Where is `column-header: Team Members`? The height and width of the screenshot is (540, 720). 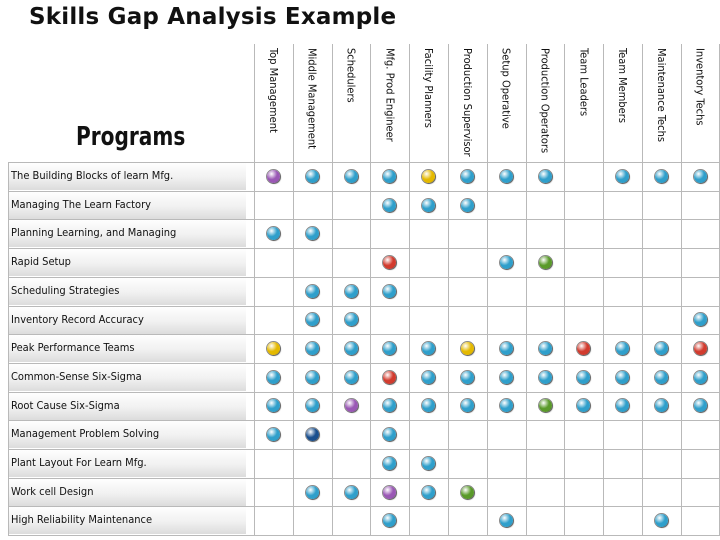 column-header: Team Members is located at coordinates (622, 103).